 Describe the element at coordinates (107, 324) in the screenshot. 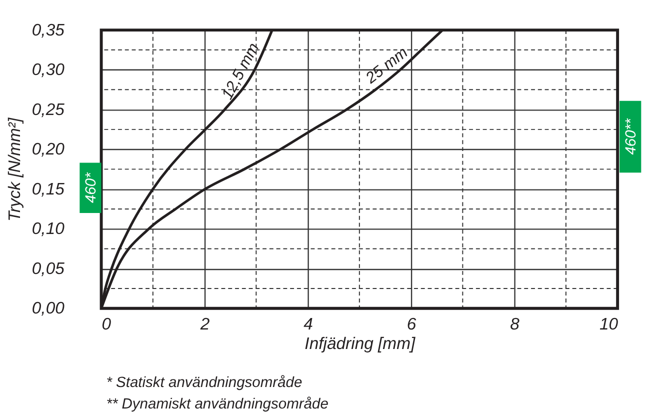

I see `x-tick-label: 0` at that location.